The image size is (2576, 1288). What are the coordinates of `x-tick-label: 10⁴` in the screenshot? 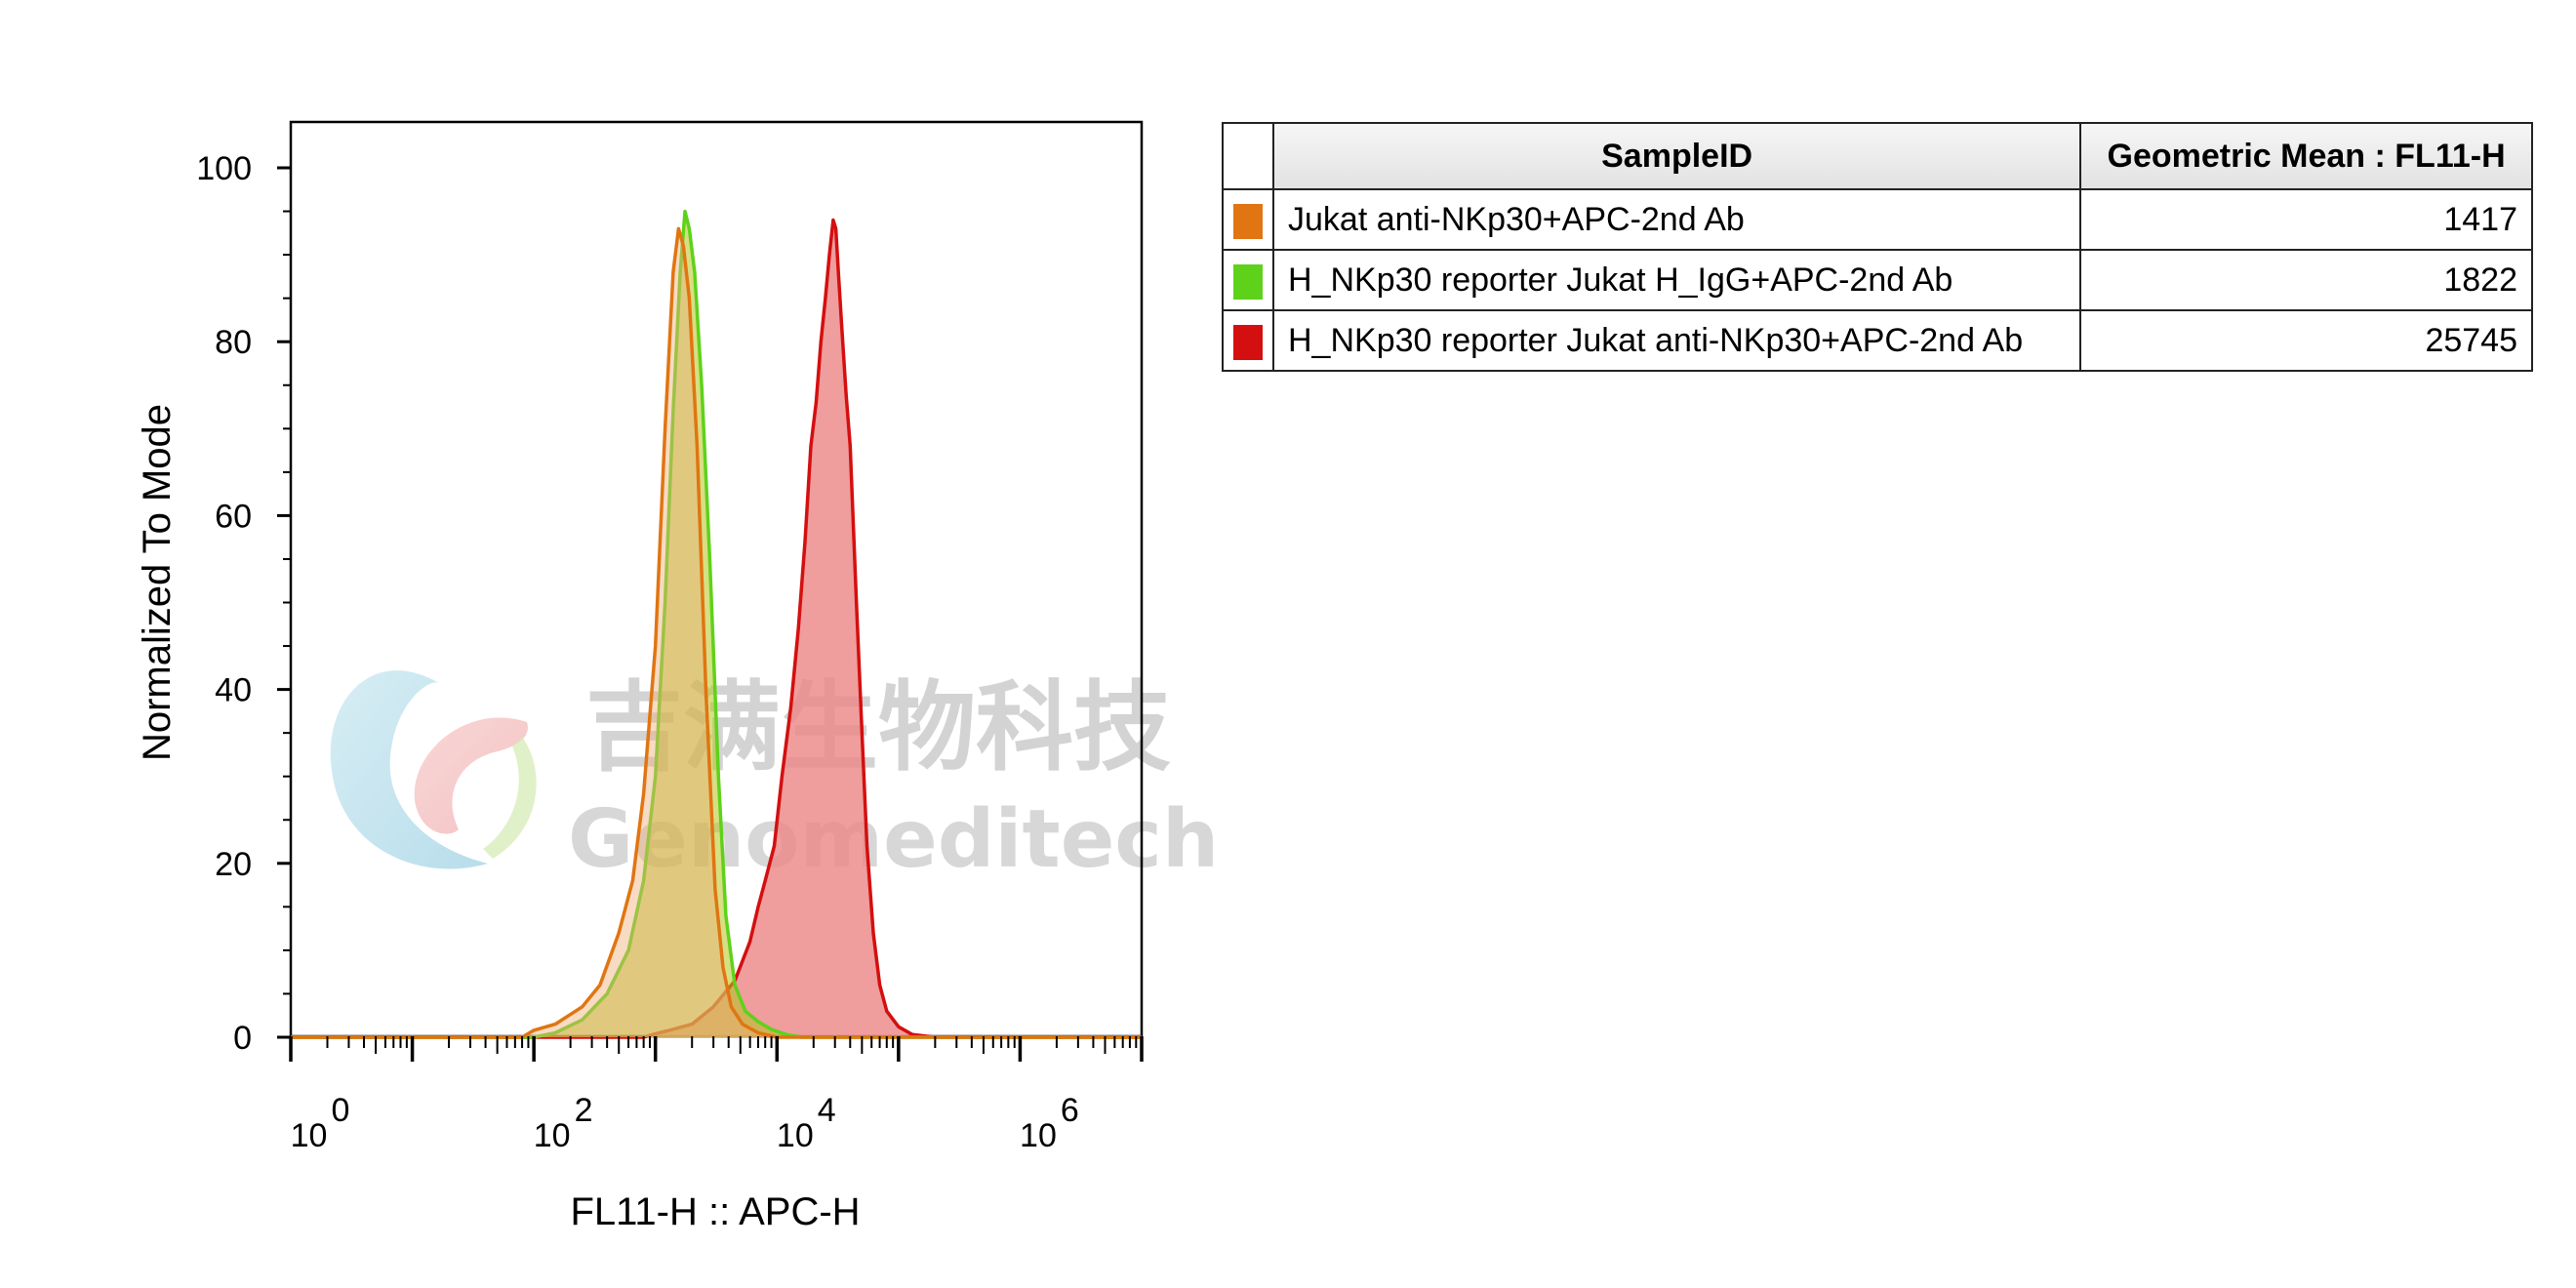 It's located at (806, 1123).